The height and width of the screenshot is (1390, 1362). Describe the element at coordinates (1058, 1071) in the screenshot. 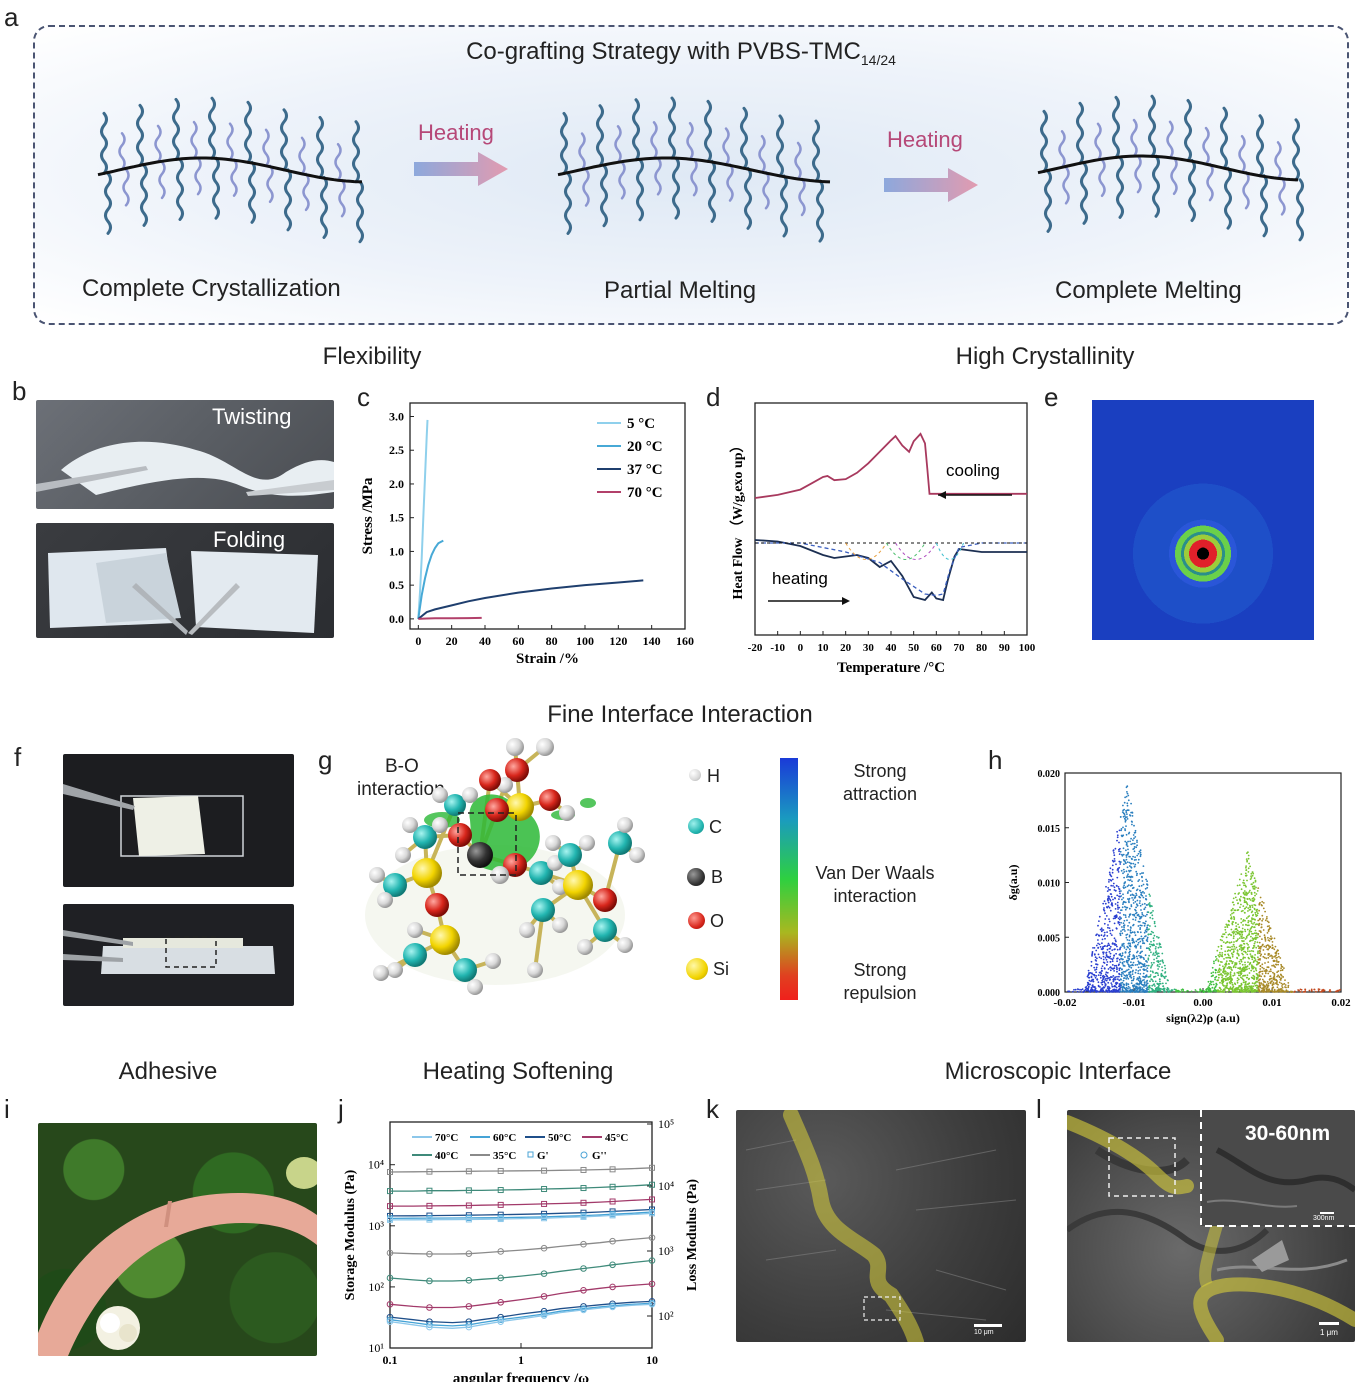

I see `heading-microscopic: Microscopic Interface` at that location.